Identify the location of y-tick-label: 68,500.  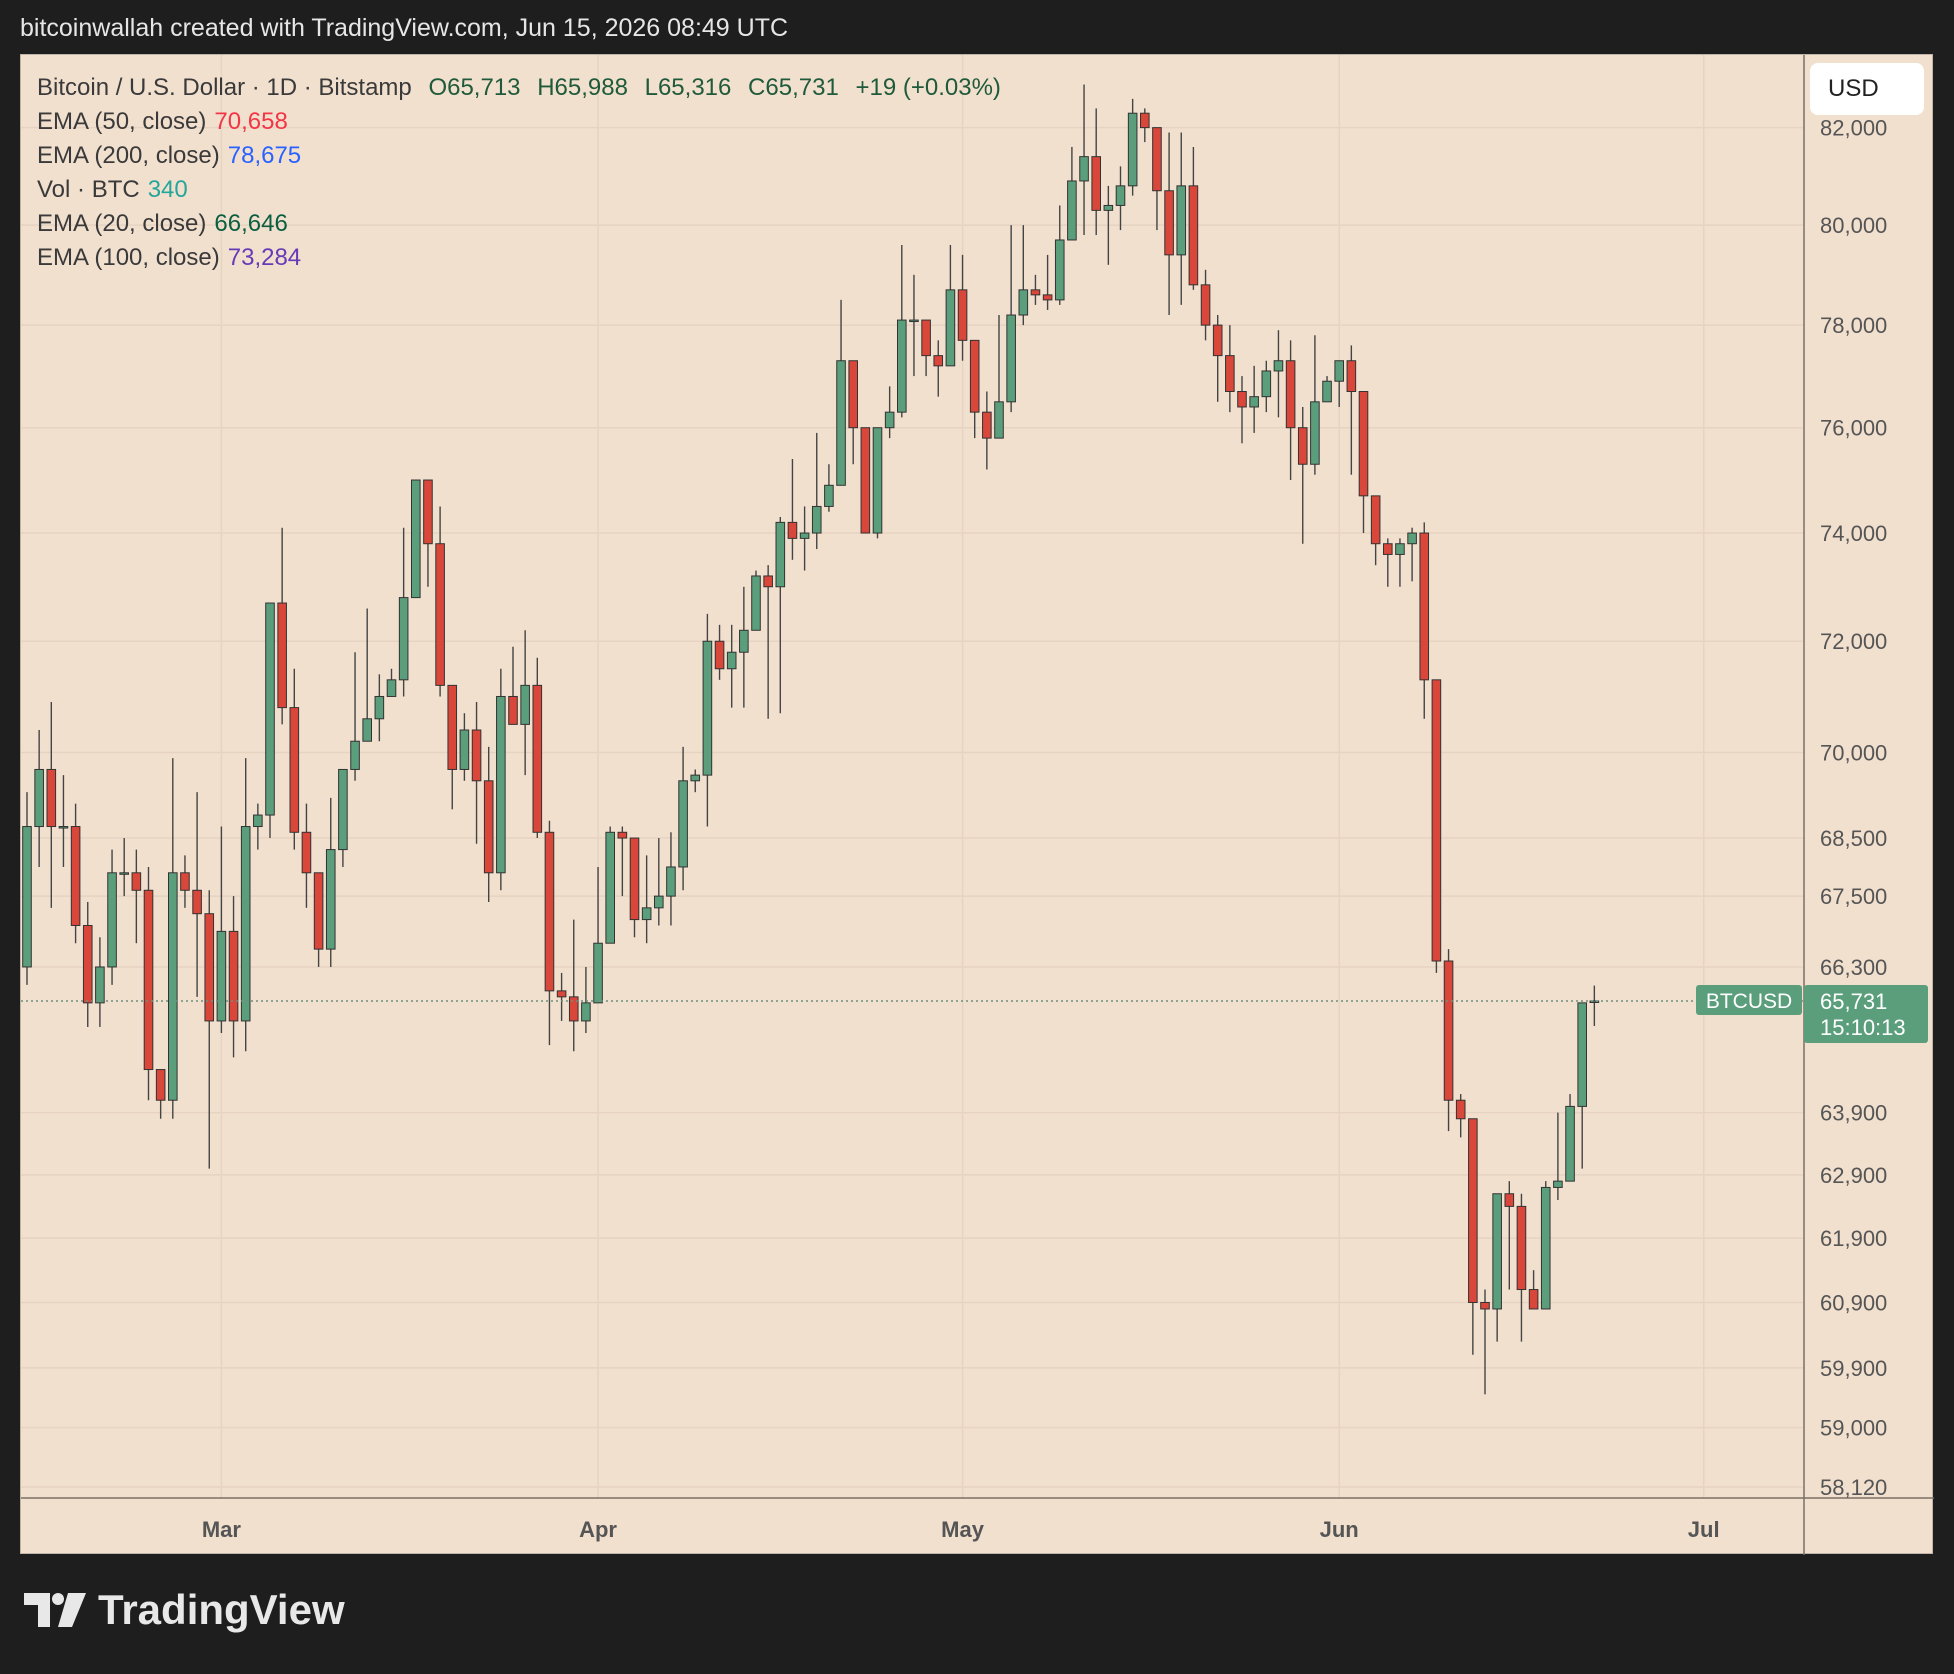
(1853, 838).